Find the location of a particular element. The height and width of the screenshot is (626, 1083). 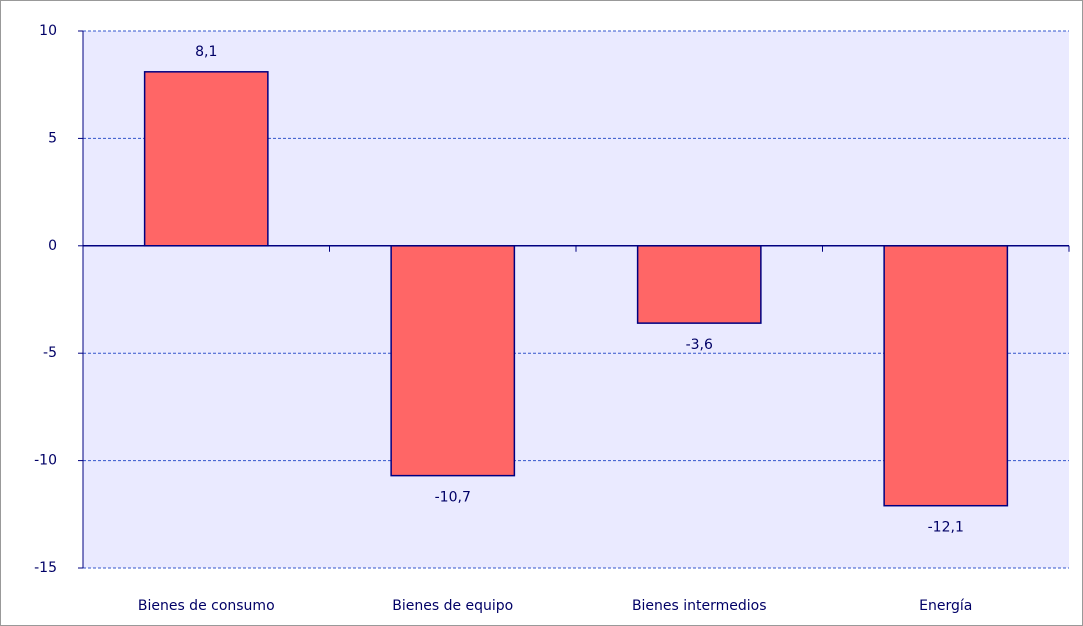

x-tick-label: Energía is located at coordinates (945, 606).